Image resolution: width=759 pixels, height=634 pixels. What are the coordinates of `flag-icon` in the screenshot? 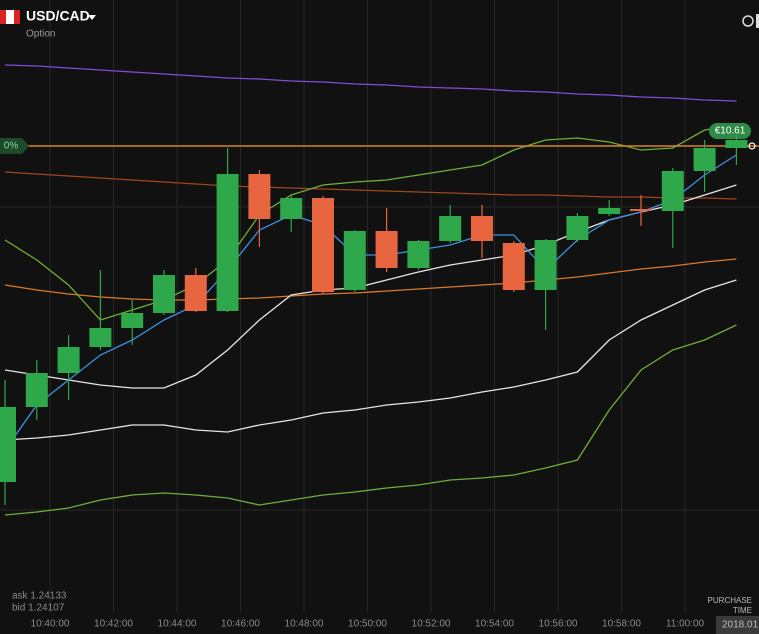 It's located at (10, 17).